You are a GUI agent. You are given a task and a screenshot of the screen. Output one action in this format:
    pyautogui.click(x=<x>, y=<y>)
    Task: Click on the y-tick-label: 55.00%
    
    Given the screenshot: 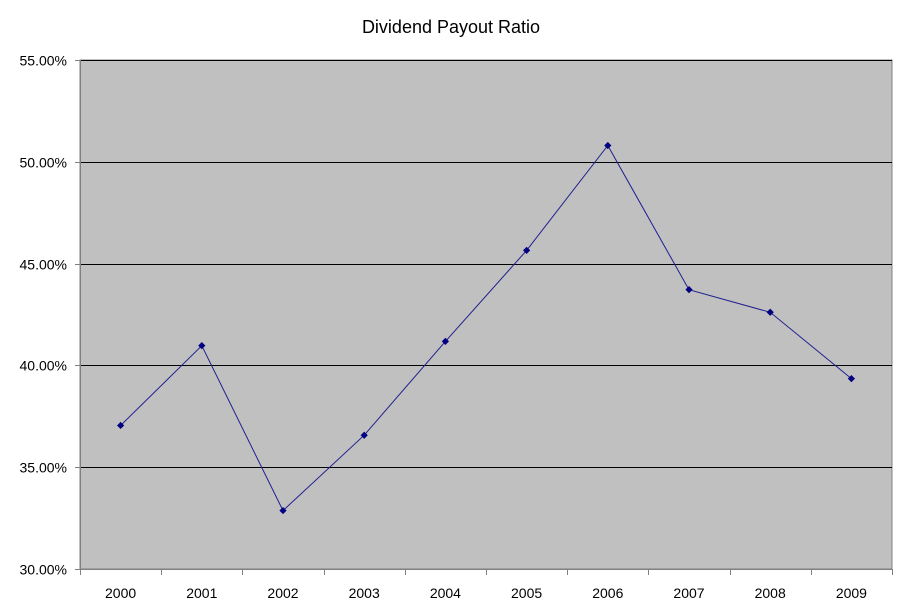 What is the action you would take?
    pyautogui.click(x=43, y=61)
    